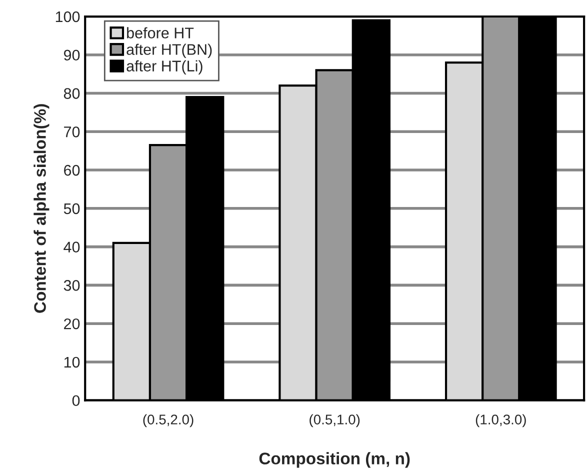 The width and height of the screenshot is (587, 471). Describe the element at coordinates (72, 285) in the screenshot. I see `y-tick-label: 30` at that location.